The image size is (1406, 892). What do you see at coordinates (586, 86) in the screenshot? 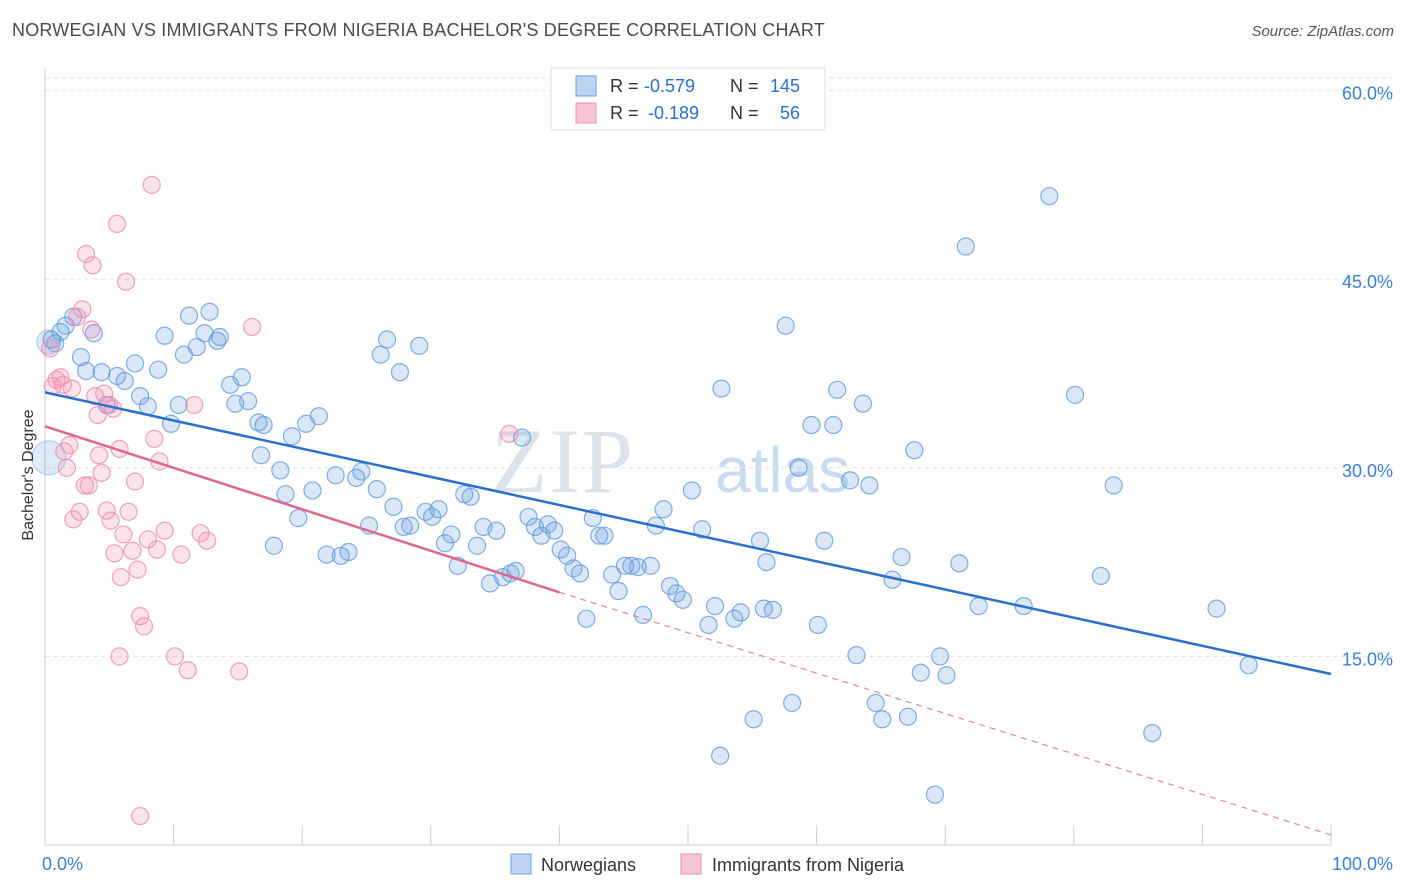
I see `stats-swatch-norwegians` at bounding box center [586, 86].